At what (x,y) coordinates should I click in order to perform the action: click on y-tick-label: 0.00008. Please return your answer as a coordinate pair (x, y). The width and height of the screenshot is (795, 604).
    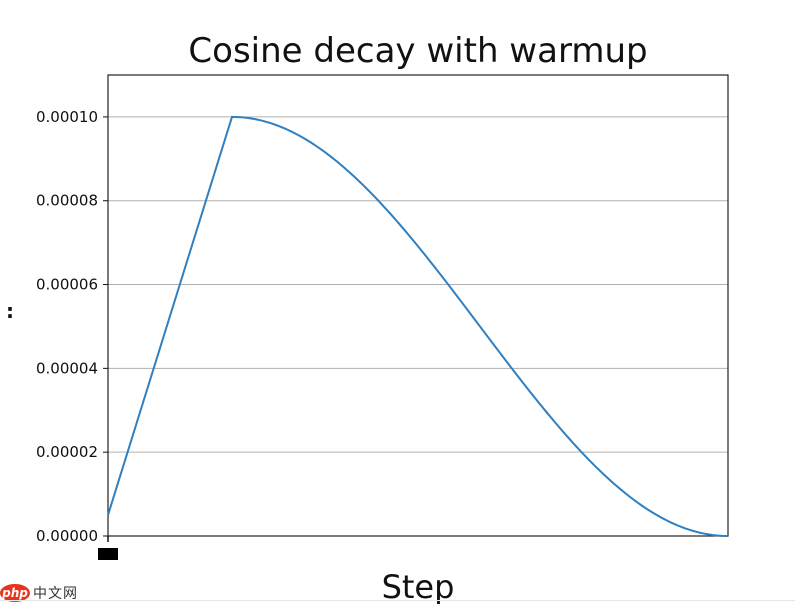
    Looking at the image, I should click on (67, 201).